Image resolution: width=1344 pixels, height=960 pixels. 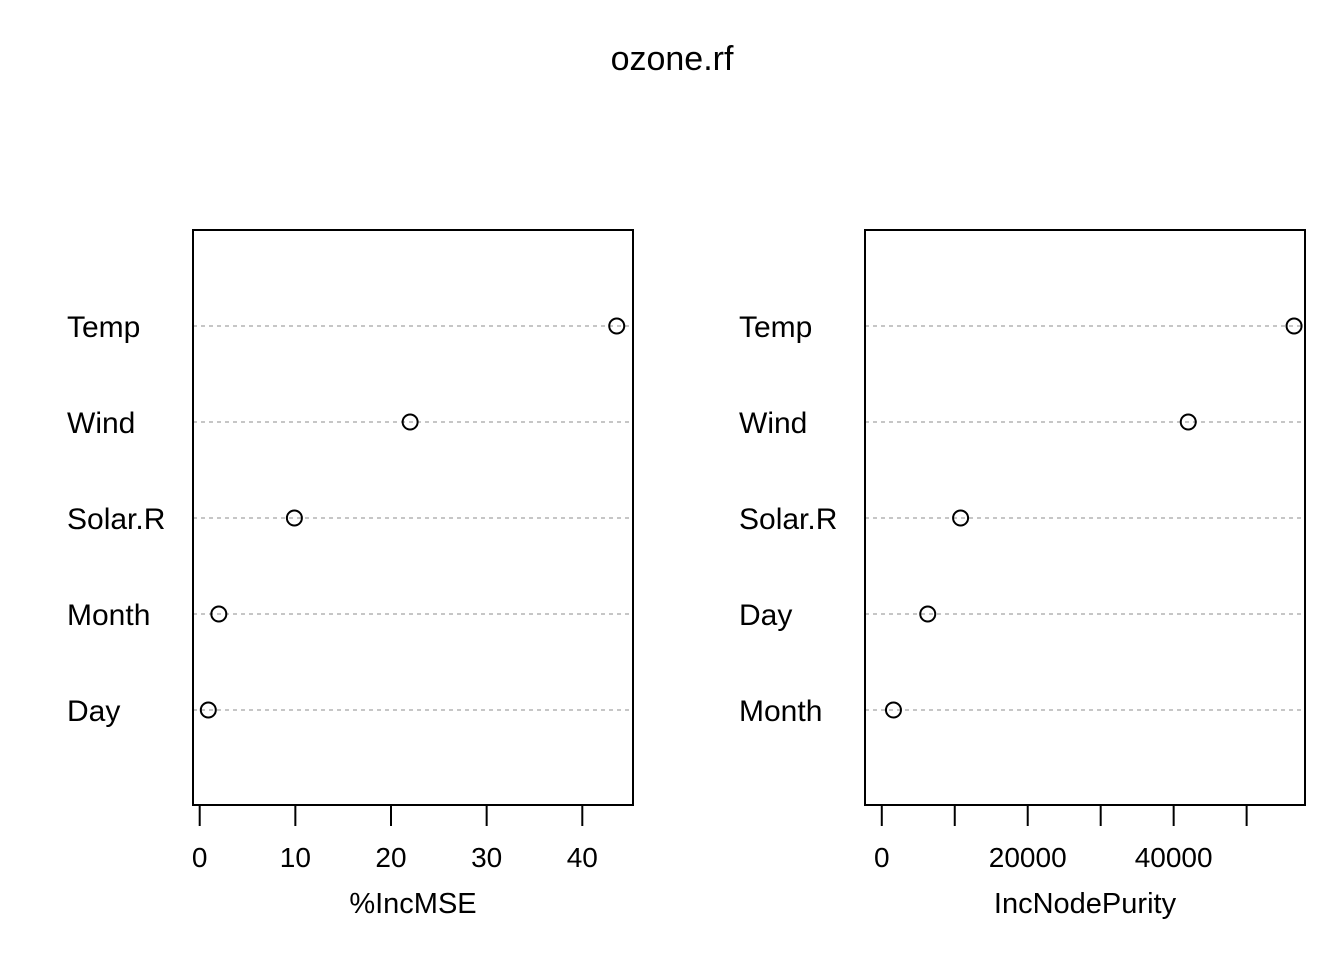 What do you see at coordinates (582, 857) in the screenshot?
I see `x-tick-label: 40` at bounding box center [582, 857].